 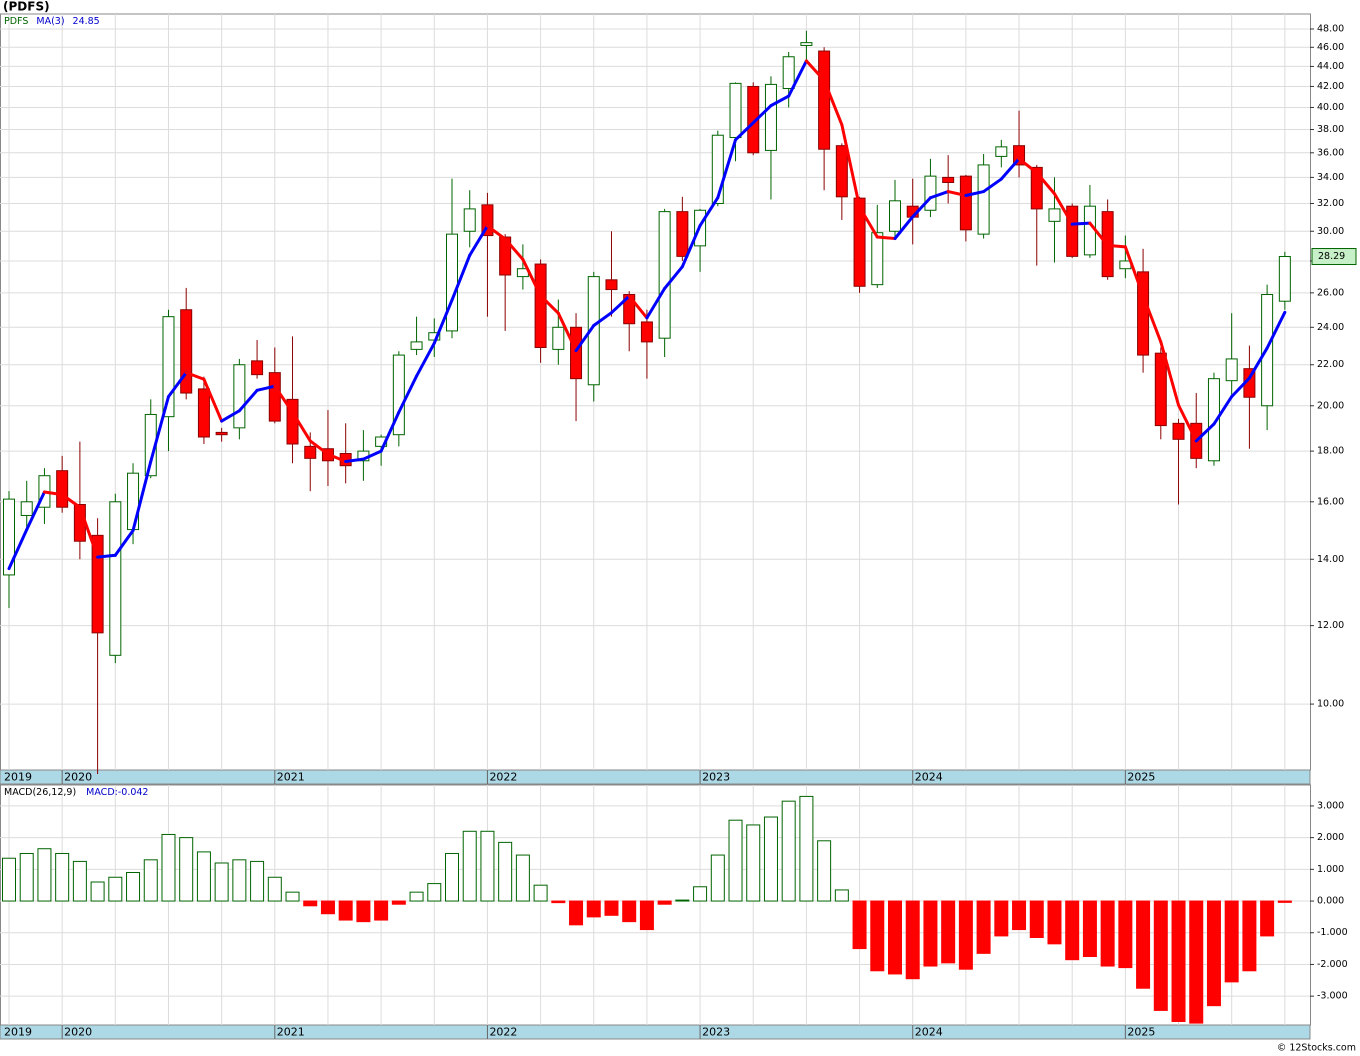 I want to click on macd-header: MACD(26,12,9) MACD:-0.042, so click(x=76, y=792).